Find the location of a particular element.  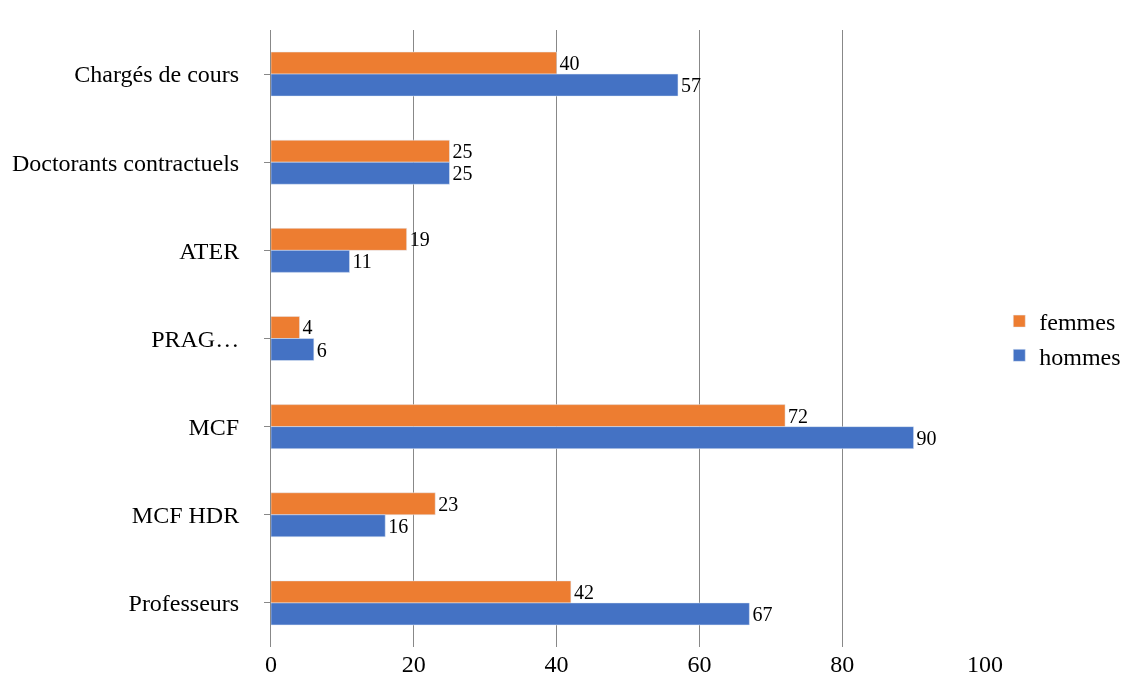

data-label: 72 is located at coordinates (798, 415).